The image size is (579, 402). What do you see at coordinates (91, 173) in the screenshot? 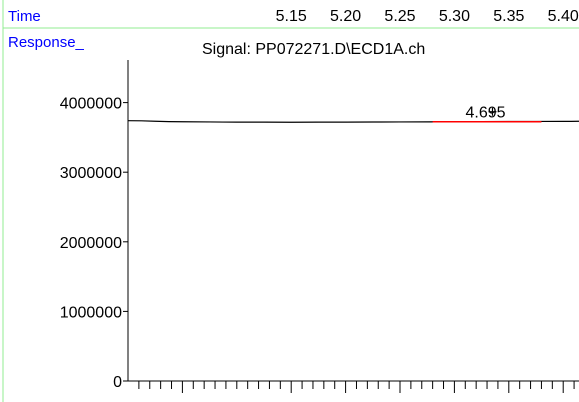
I see `y-tick-label: 3000000` at bounding box center [91, 173].